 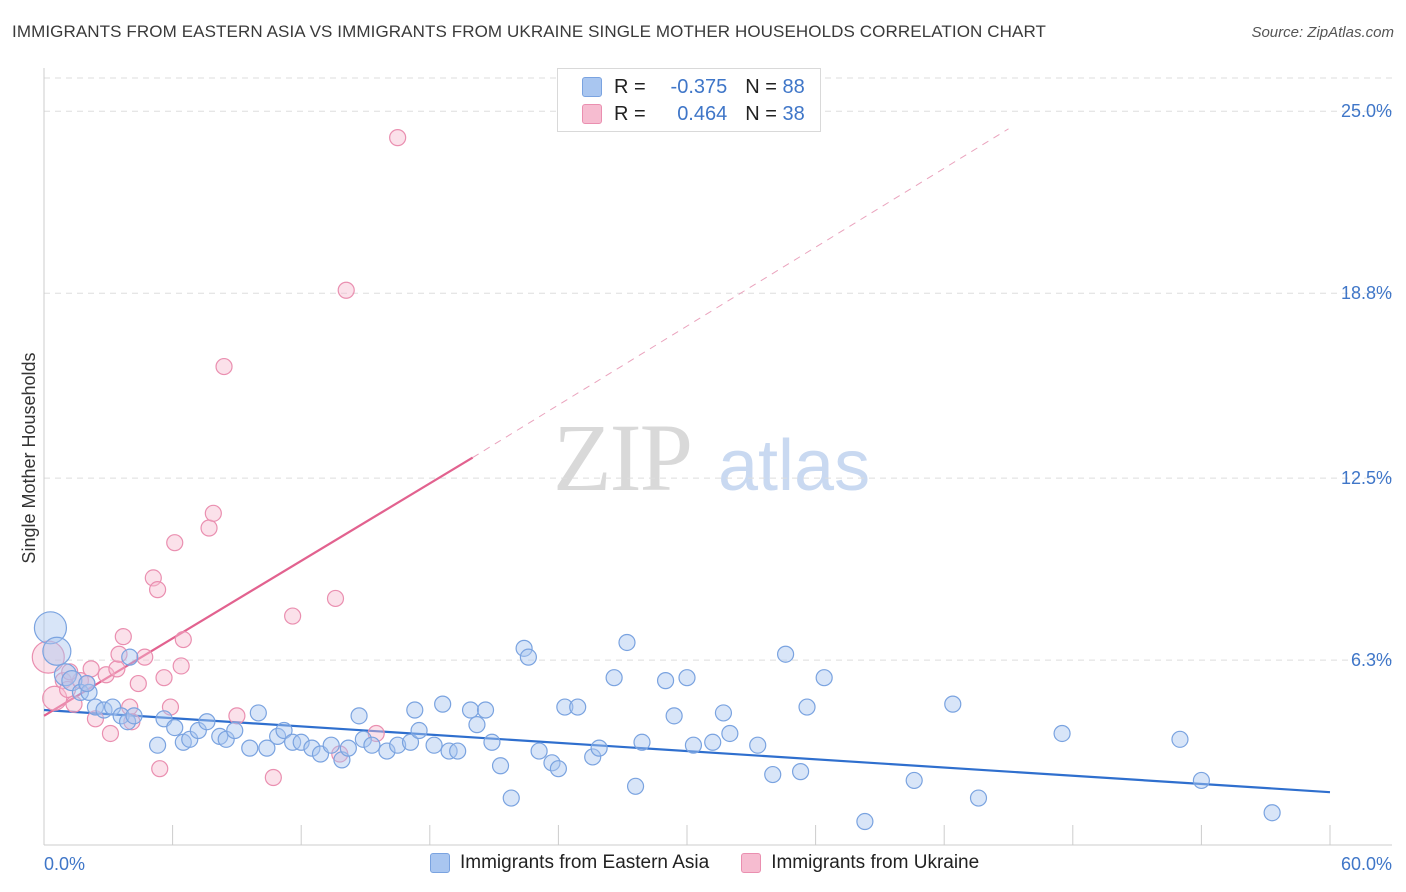 What do you see at coordinates (793, 113) in the screenshot?
I see `legend-n-value: 38` at bounding box center [793, 113].